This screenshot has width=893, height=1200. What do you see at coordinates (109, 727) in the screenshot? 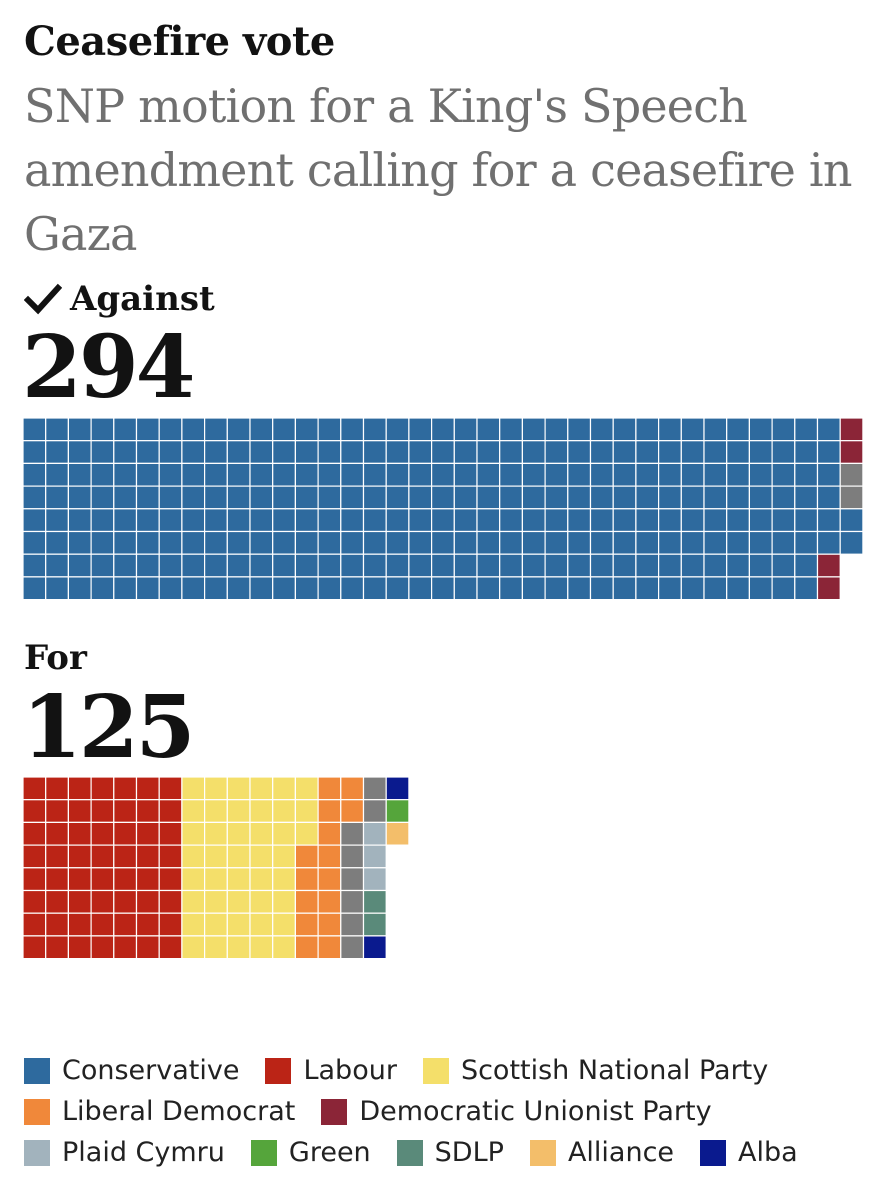
I see `for-count: 125` at bounding box center [109, 727].